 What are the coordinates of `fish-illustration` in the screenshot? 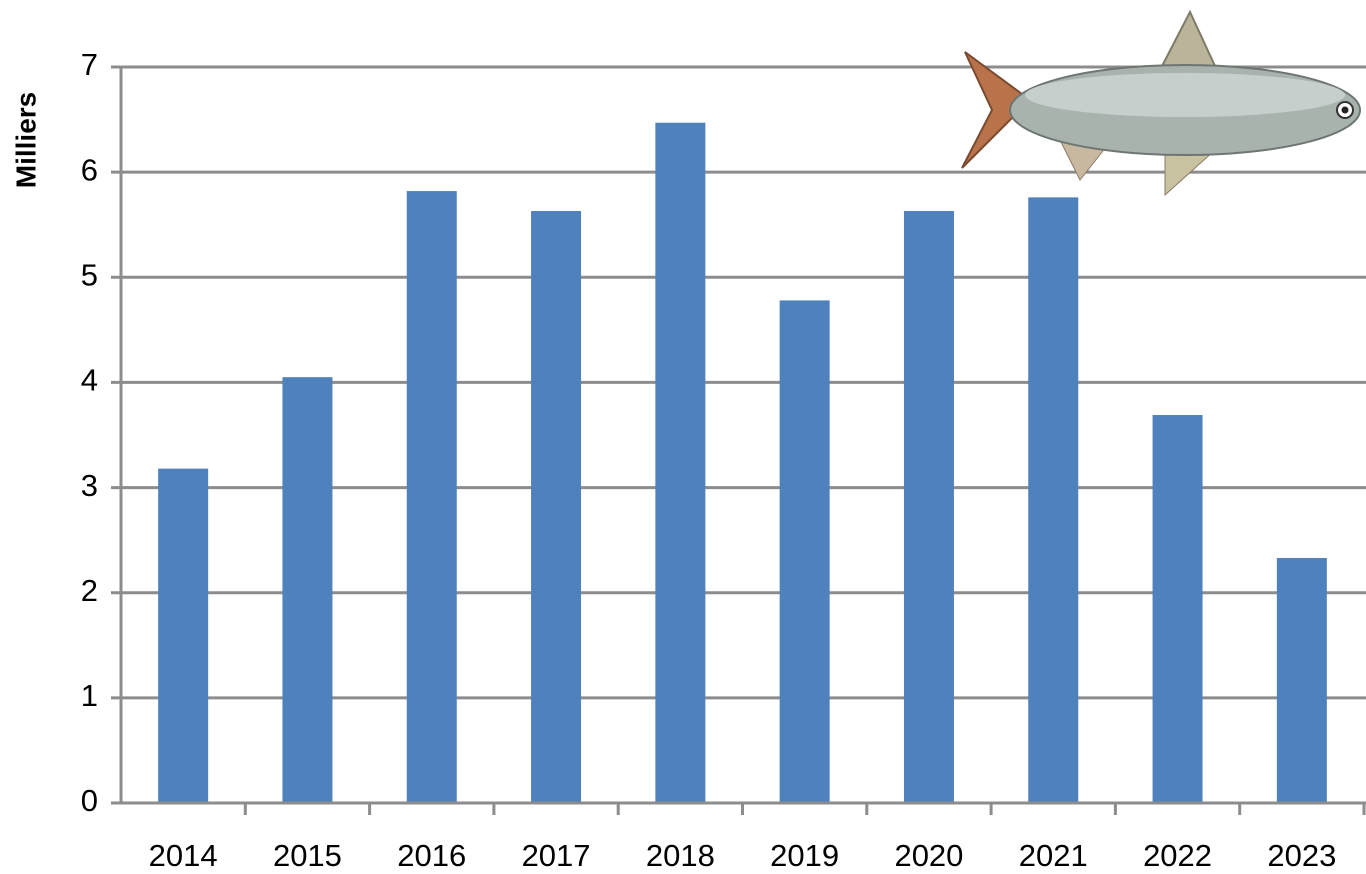 It's located at (1161, 103).